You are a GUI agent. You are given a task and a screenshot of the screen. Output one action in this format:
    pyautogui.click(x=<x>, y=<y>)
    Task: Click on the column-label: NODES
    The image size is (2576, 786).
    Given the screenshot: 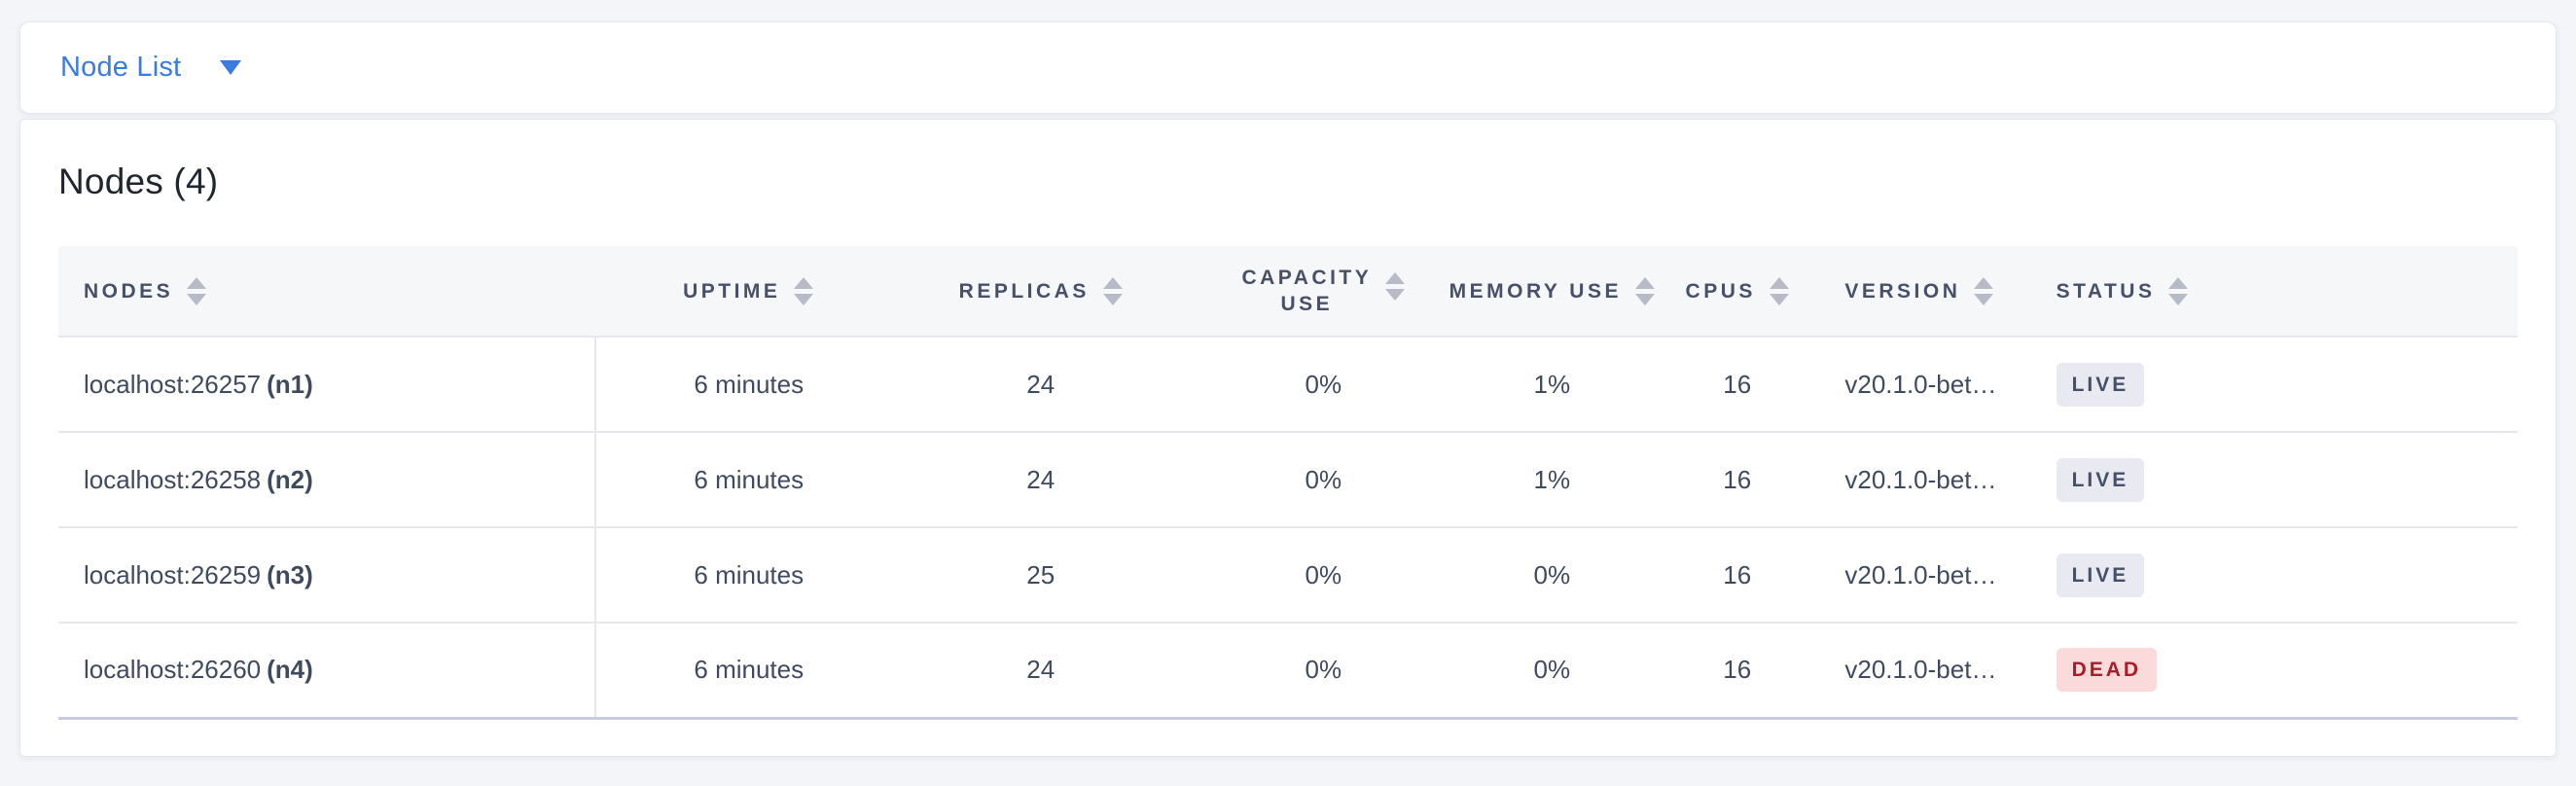 What is the action you would take?
    pyautogui.click(x=129, y=291)
    